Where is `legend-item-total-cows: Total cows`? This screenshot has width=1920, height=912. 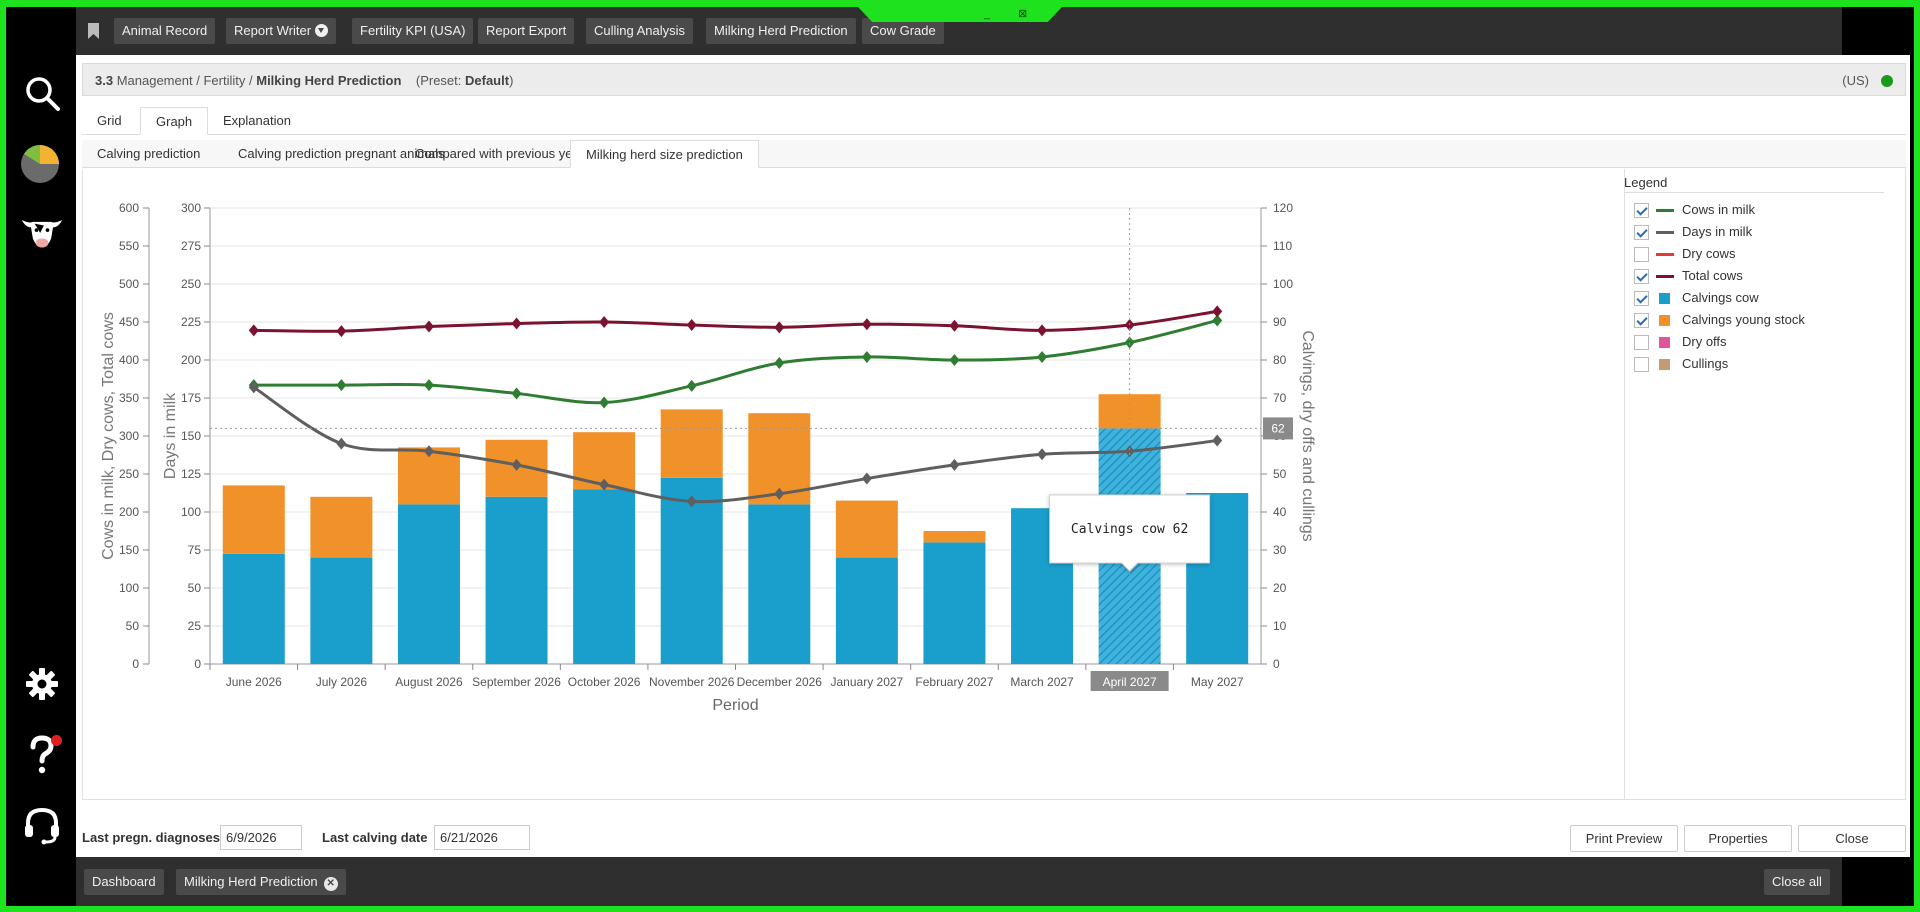 legend-item-total-cows: Total cows is located at coordinates (1754, 276).